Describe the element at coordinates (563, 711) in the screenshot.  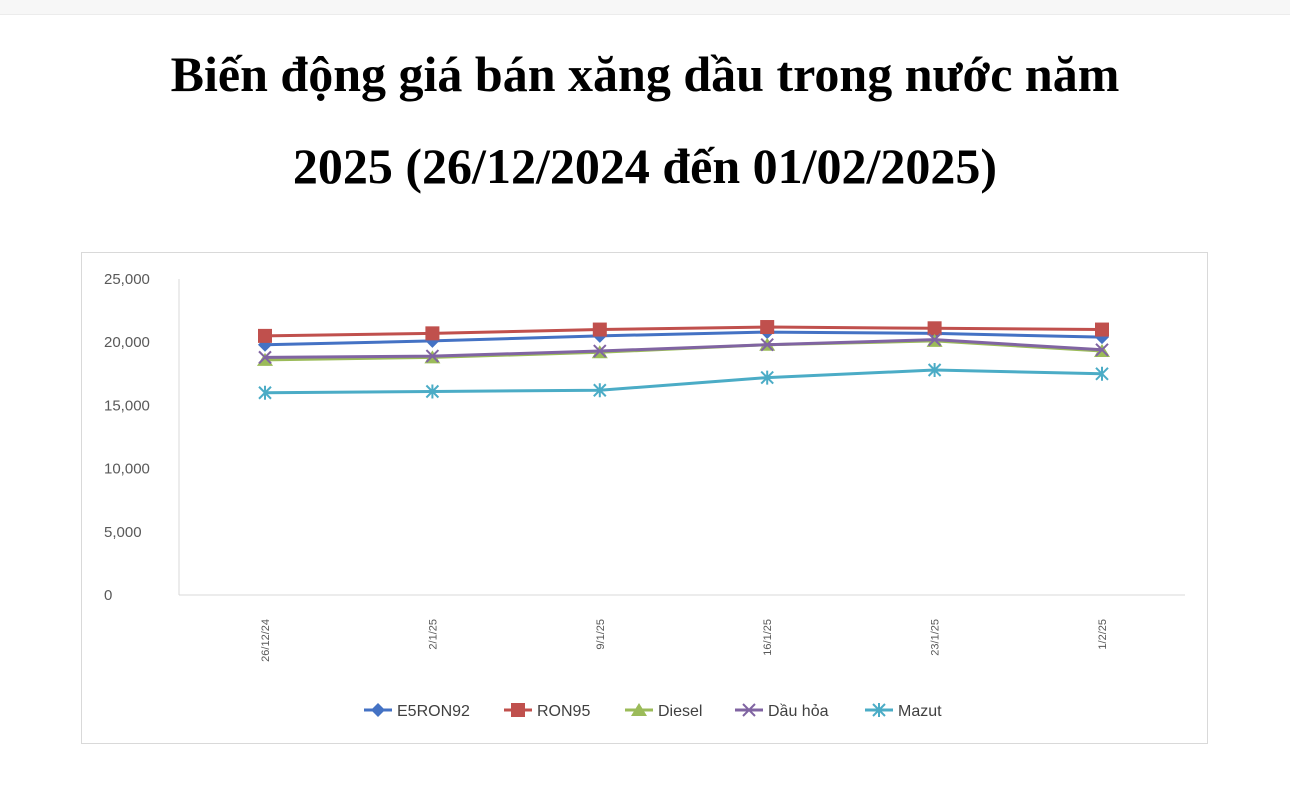
I see `legend-label: RON95` at that location.